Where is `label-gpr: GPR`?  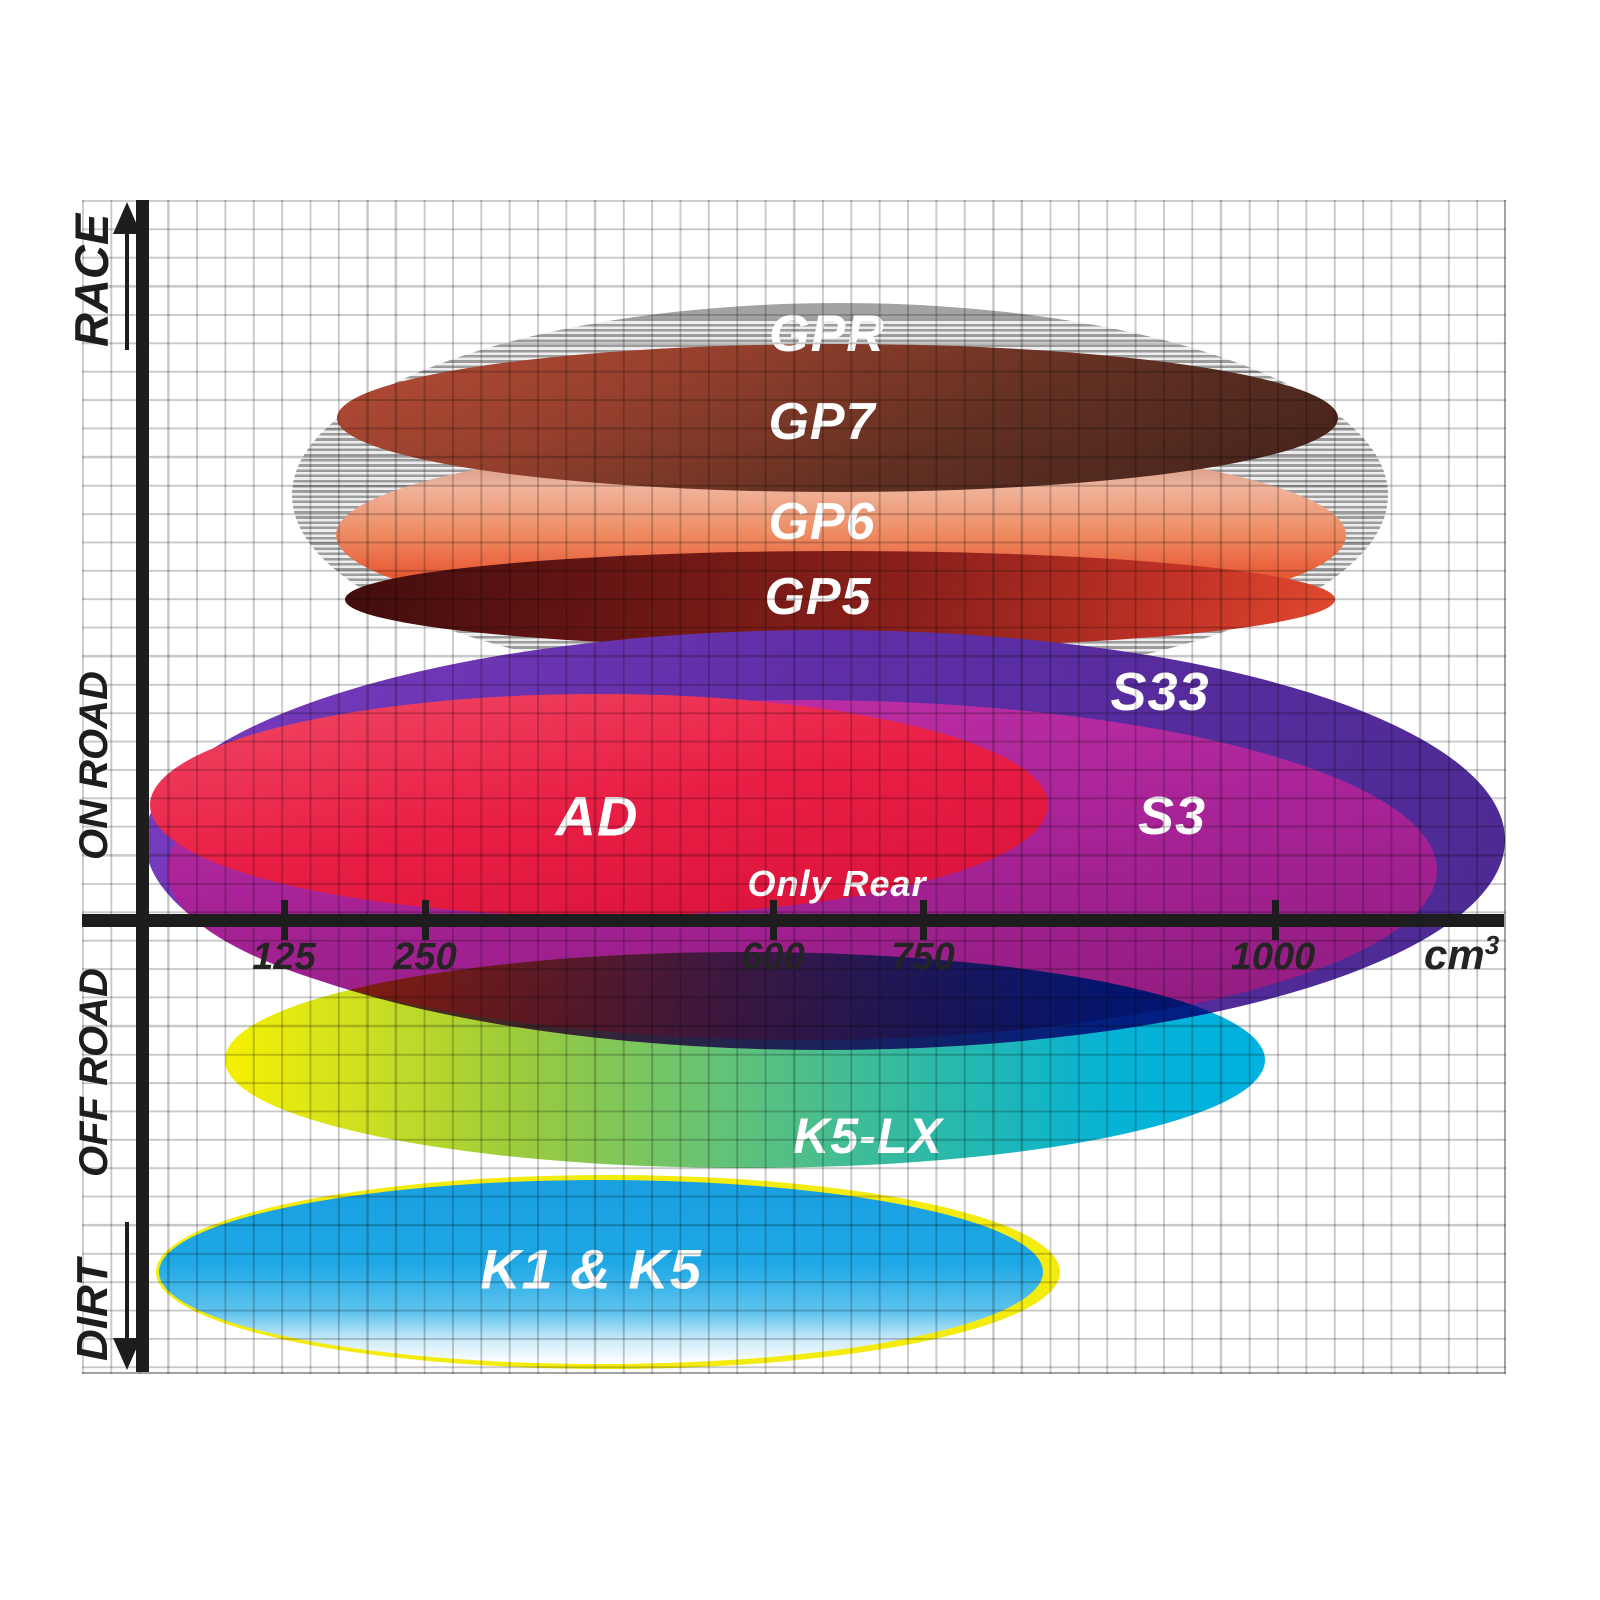
label-gpr: GPR is located at coordinates (827, 334).